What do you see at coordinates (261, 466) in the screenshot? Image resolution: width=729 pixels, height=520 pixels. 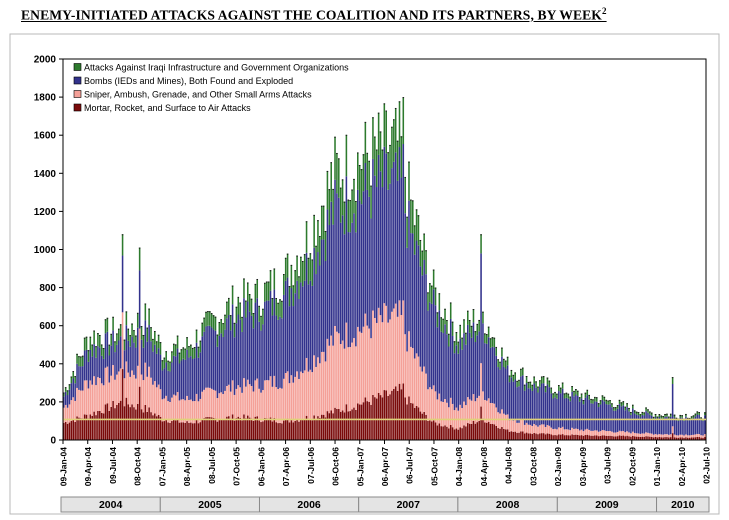 I see `x-tick-label: 06-Jan-06` at bounding box center [261, 466].